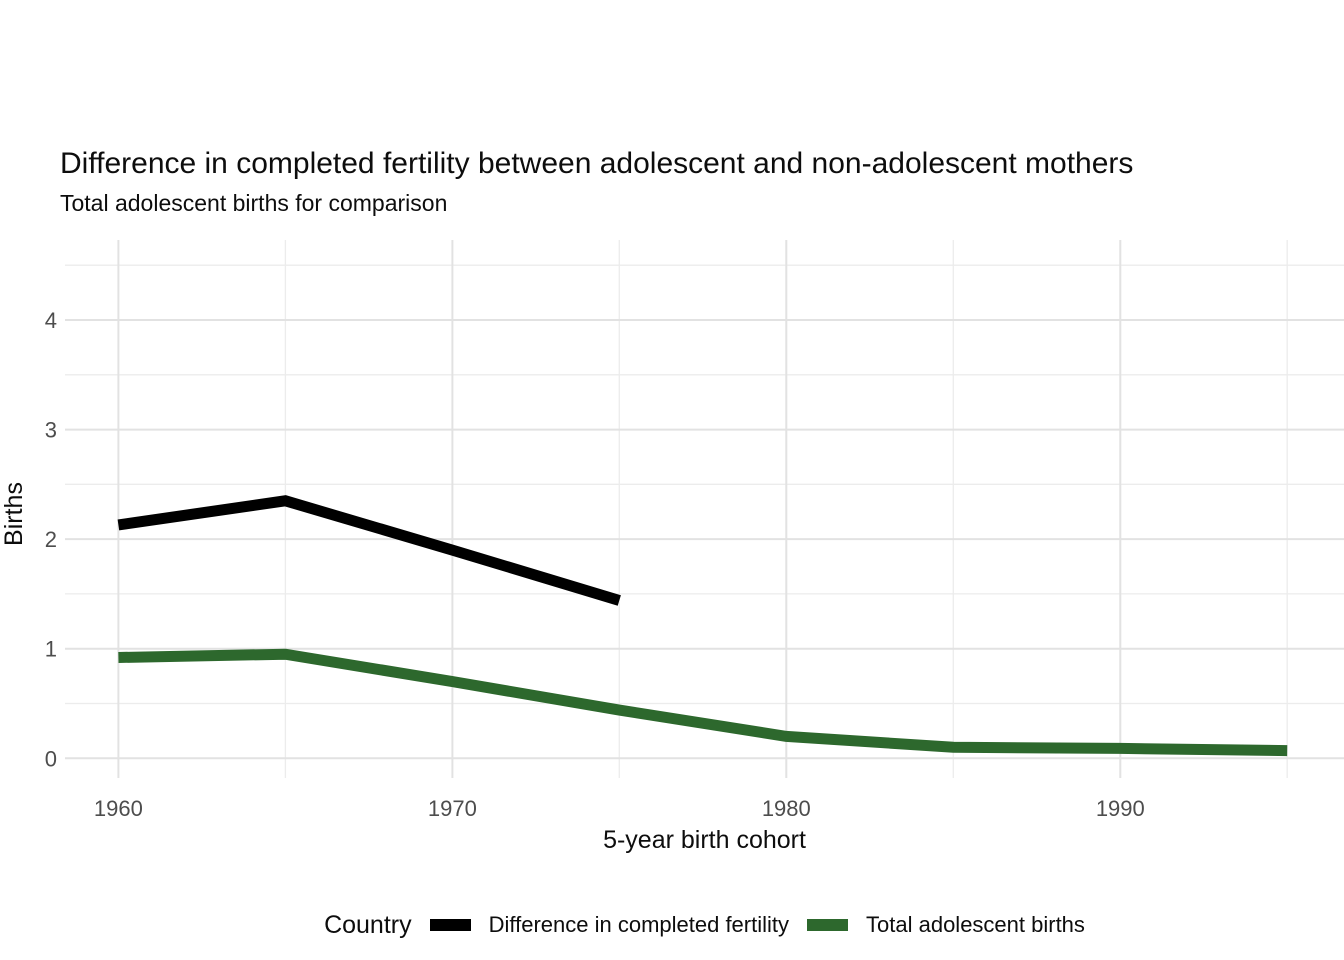 This screenshot has width=1344, height=960. I want to click on y-tick-label: 4, so click(51, 320).